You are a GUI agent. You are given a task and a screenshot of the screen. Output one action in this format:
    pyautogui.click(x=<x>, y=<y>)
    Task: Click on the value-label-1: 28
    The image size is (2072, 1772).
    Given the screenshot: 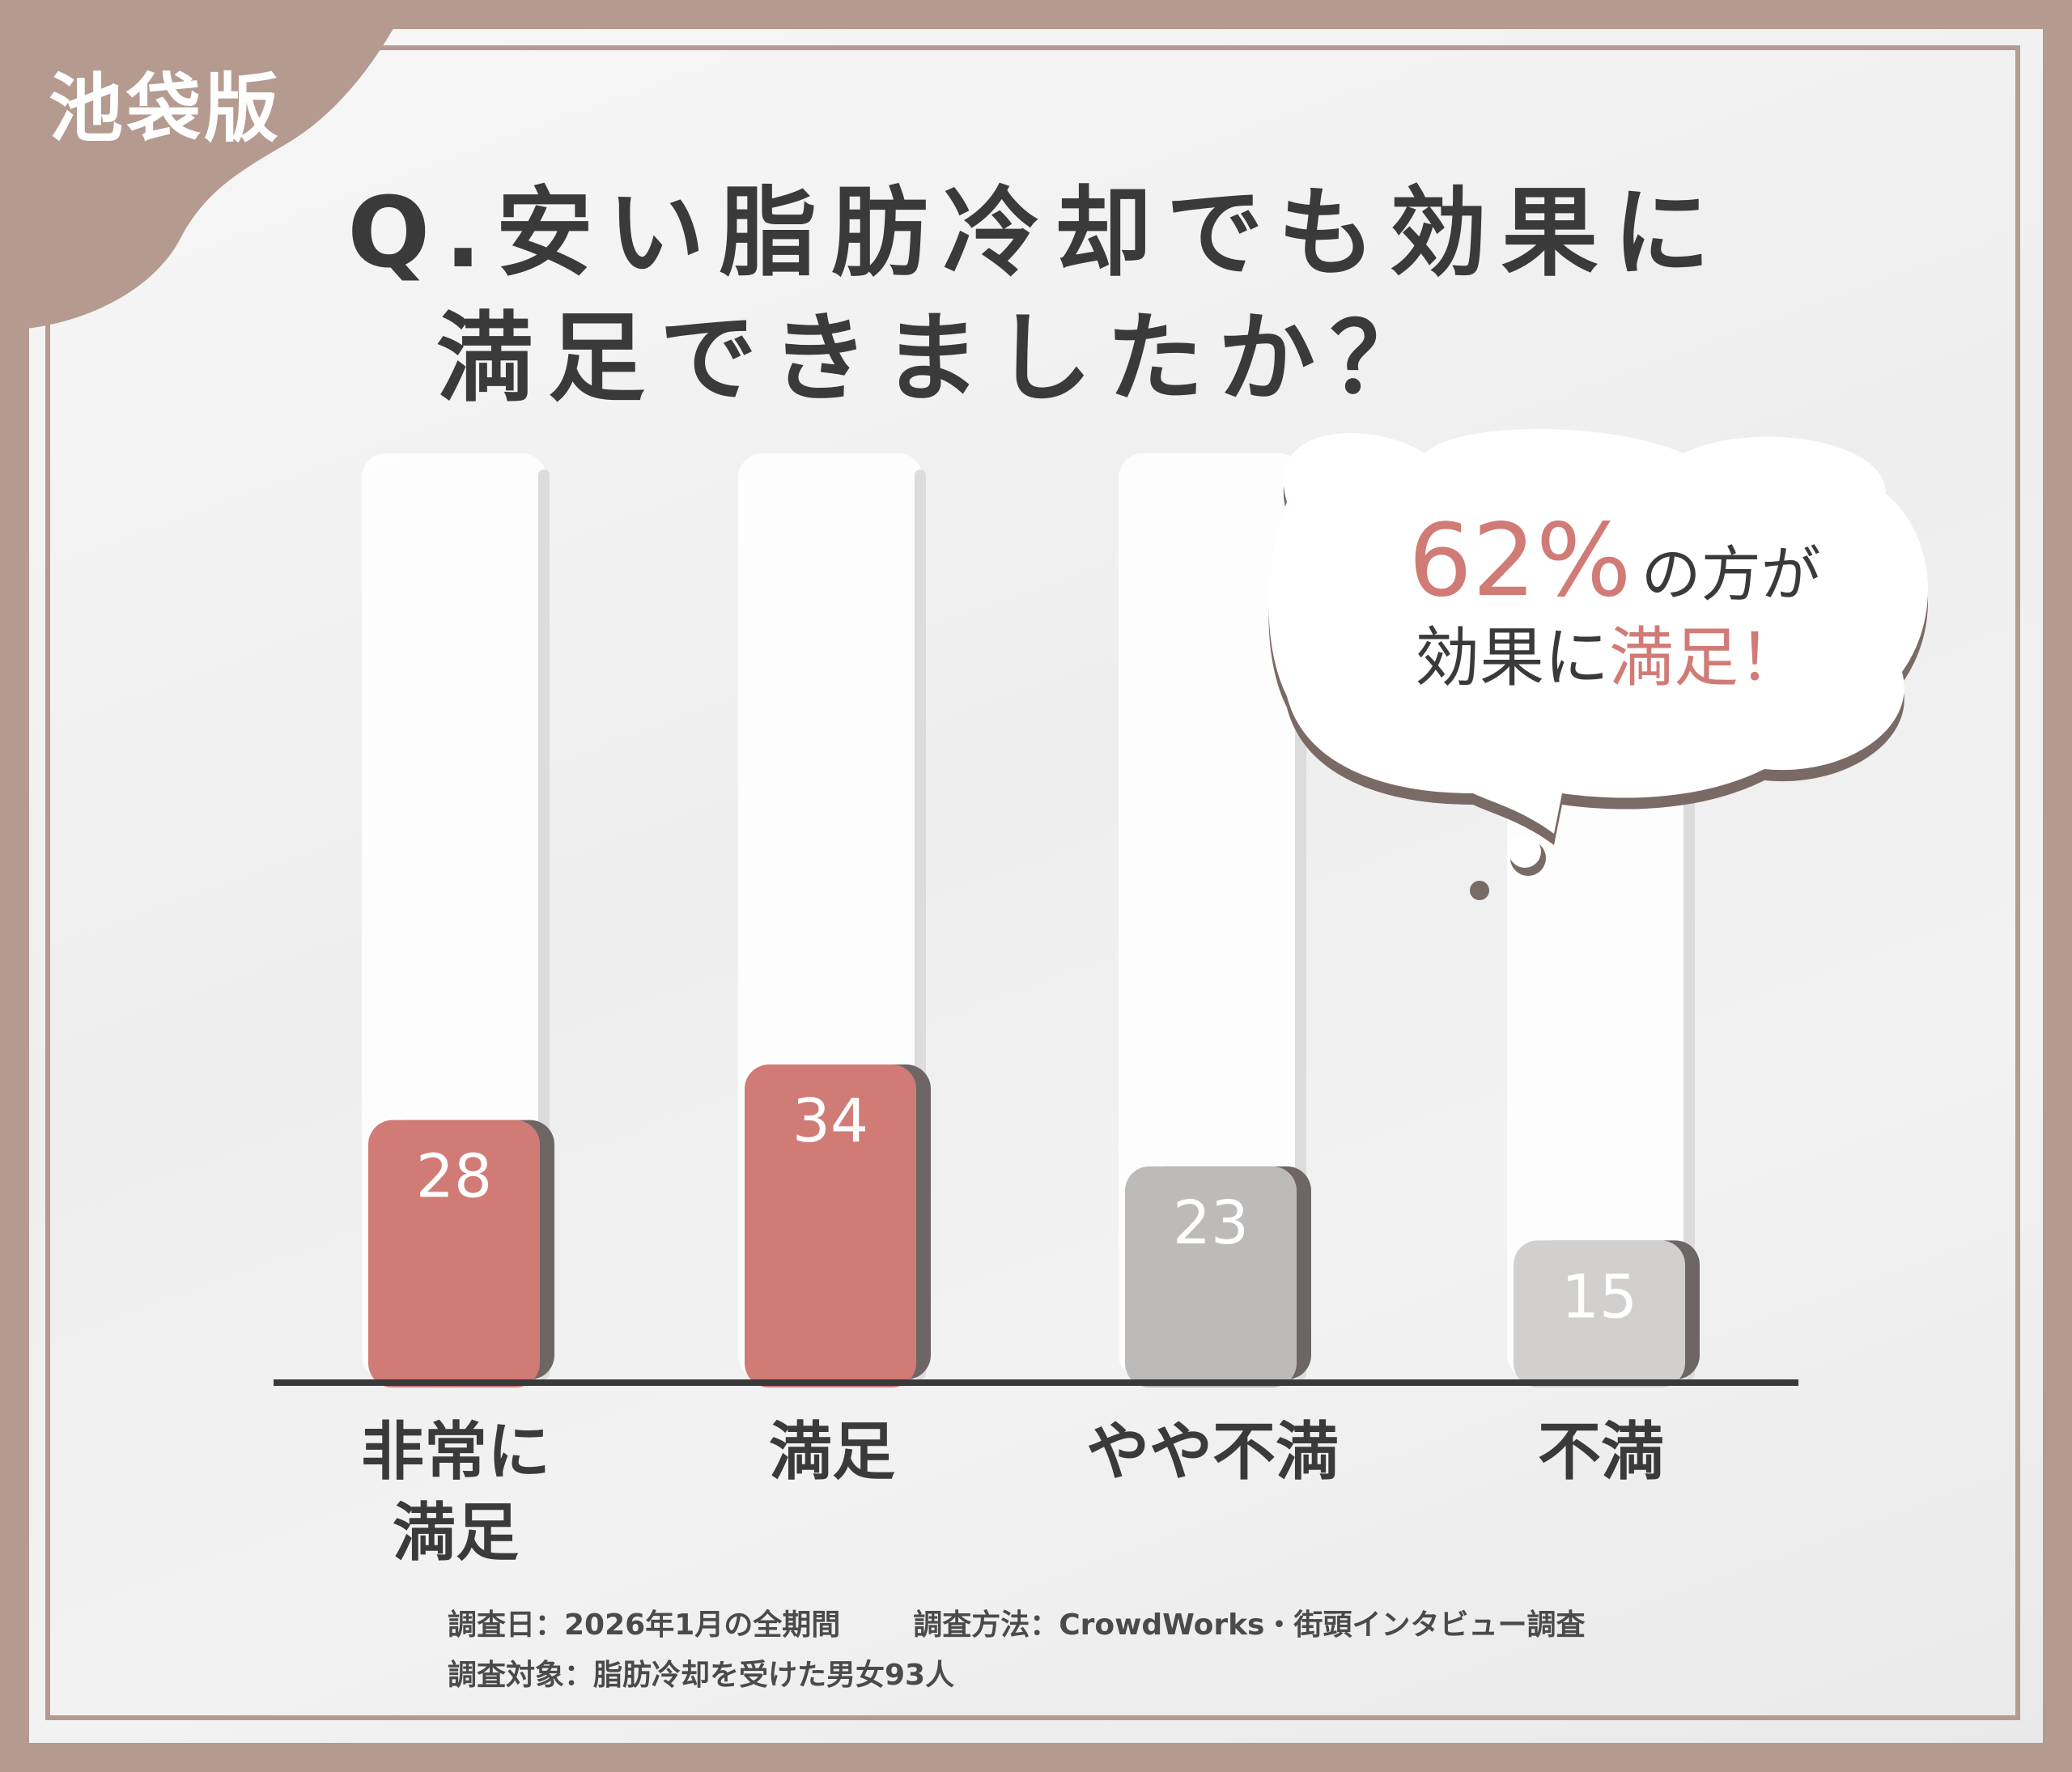 What is the action you would take?
    pyautogui.click(x=454, y=1177)
    